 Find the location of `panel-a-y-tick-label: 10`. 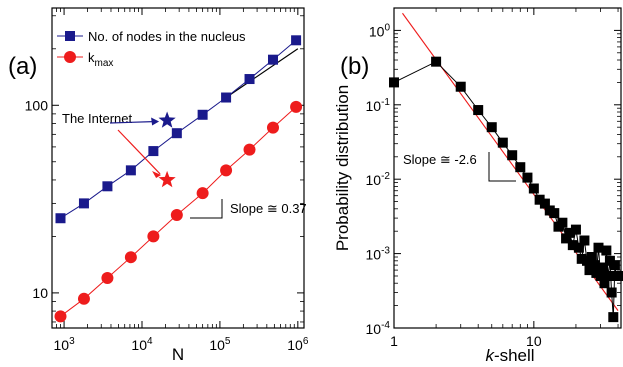

panel-a-y-tick-label: 10 is located at coordinates (40, 293).